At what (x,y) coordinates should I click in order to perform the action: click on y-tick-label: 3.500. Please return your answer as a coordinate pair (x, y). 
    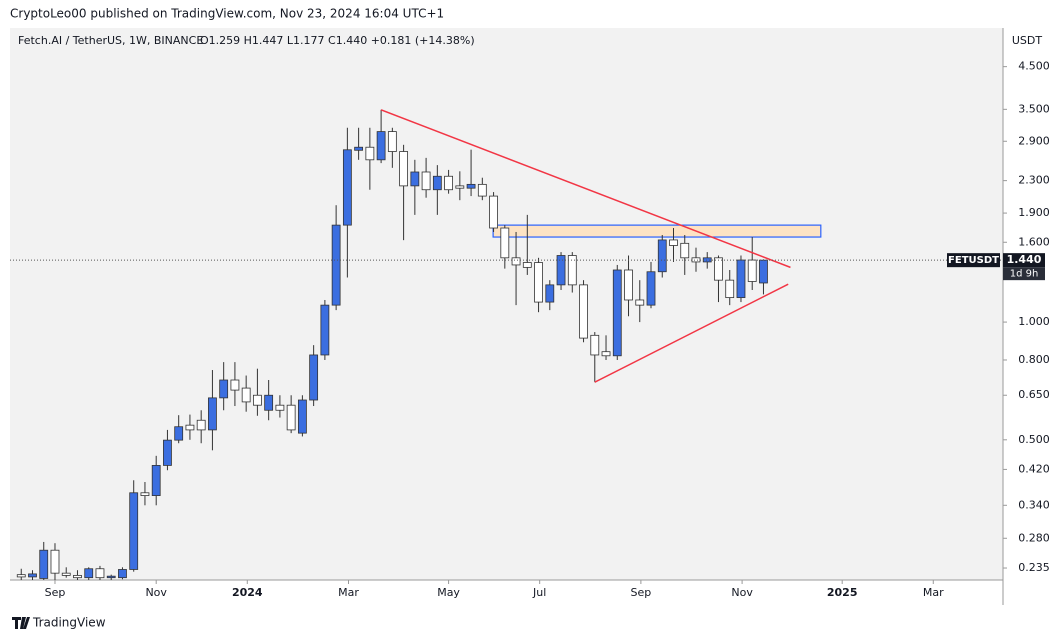
    Looking at the image, I should click on (1034, 108).